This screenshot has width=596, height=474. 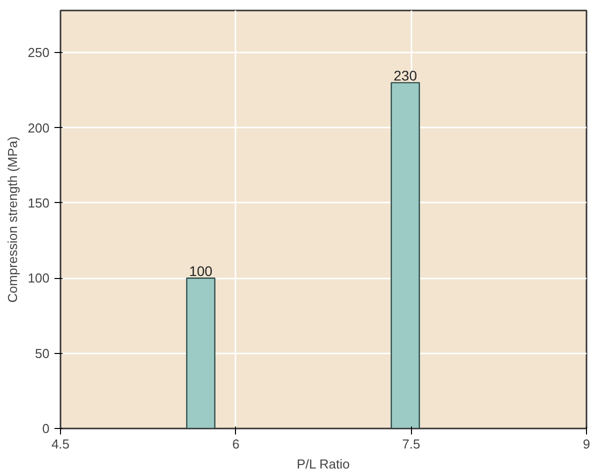 What do you see at coordinates (411, 444) in the screenshot?
I see `x-tick-label: 7.5` at bounding box center [411, 444].